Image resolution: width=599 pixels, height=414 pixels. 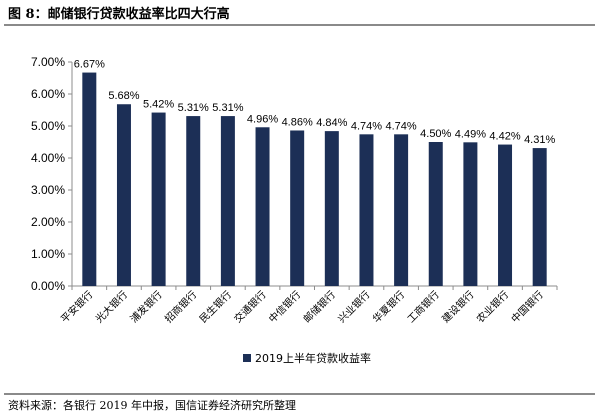 I want to click on title-divider, so click(x=299, y=25).